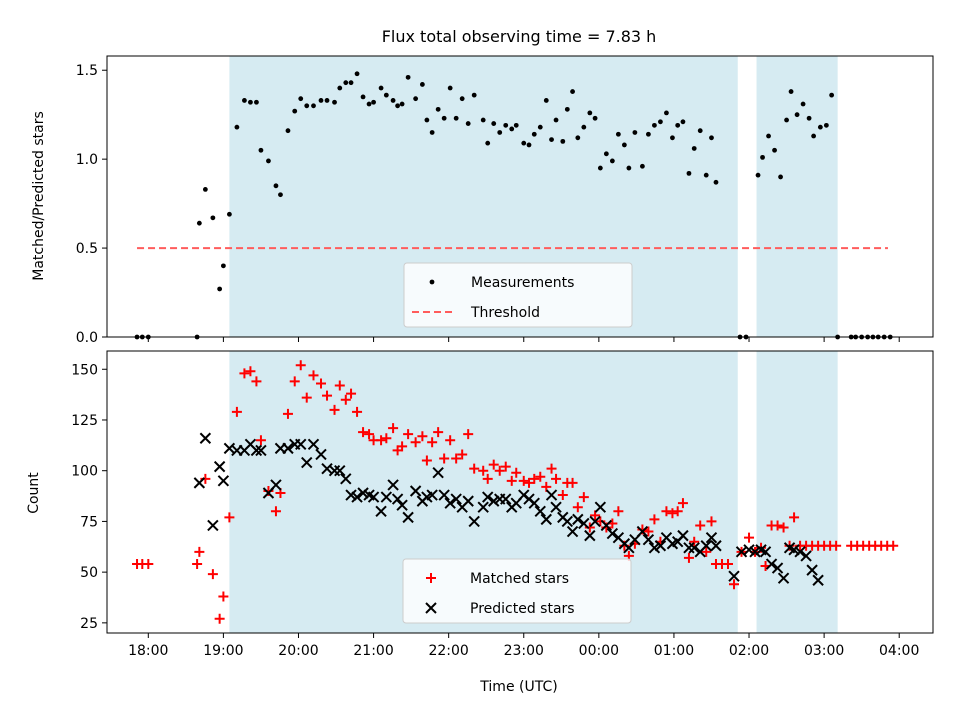 The width and height of the screenshot is (960, 724). Describe the element at coordinates (517, 591) in the screenshot. I see `legend-box` at that location.